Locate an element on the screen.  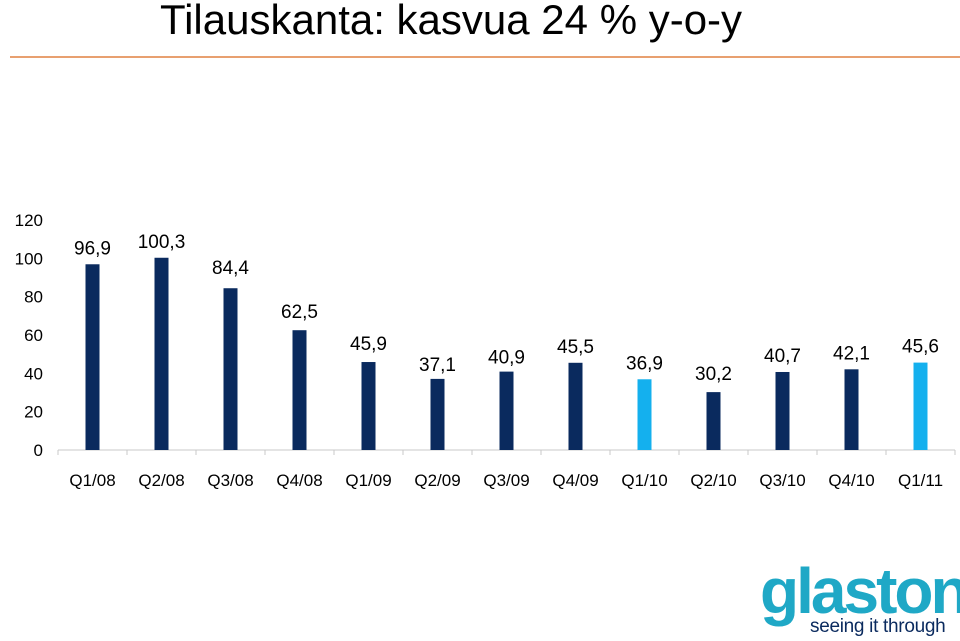
x-tick-label: Q3/10 is located at coordinates (782, 480).